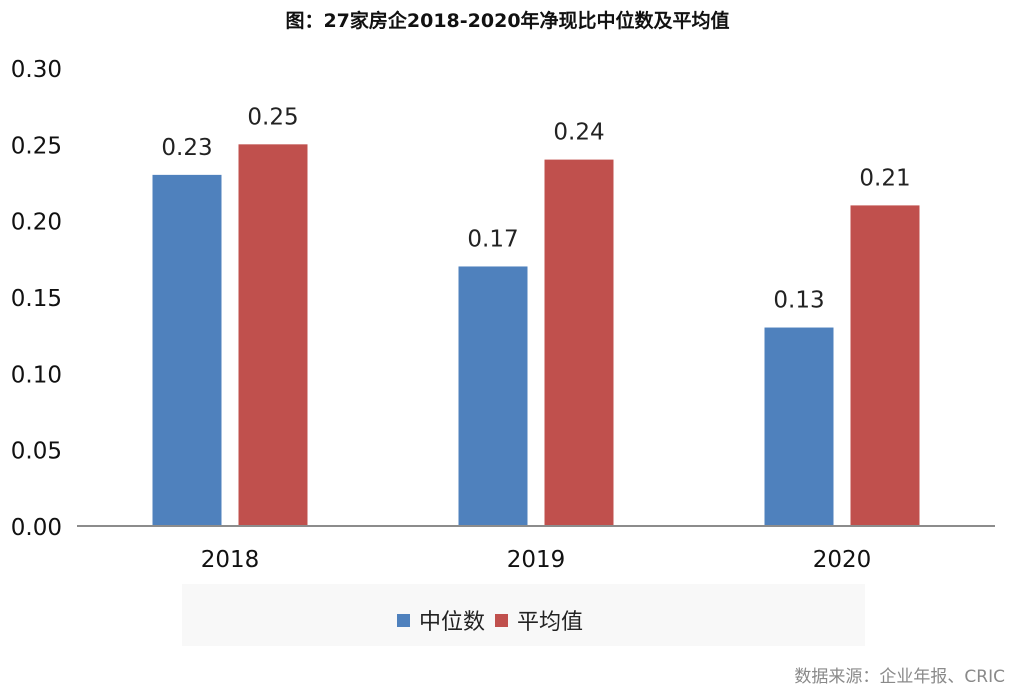 The image size is (1015, 690). What do you see at coordinates (36, 146) in the screenshot?
I see `y-tick-label: 0.25` at bounding box center [36, 146].